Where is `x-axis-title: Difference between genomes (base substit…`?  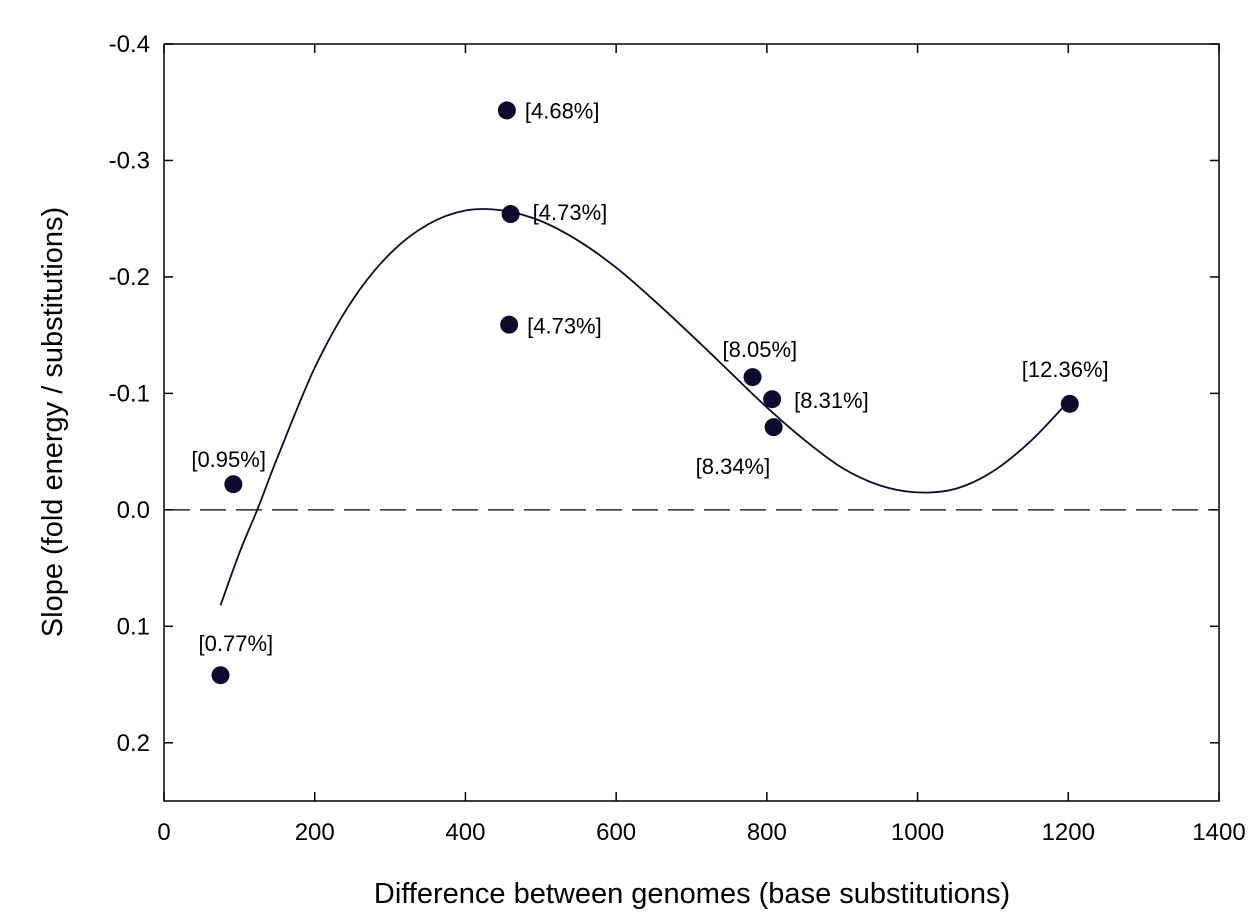 x-axis-title: Difference between genomes (base substit… is located at coordinates (692, 894).